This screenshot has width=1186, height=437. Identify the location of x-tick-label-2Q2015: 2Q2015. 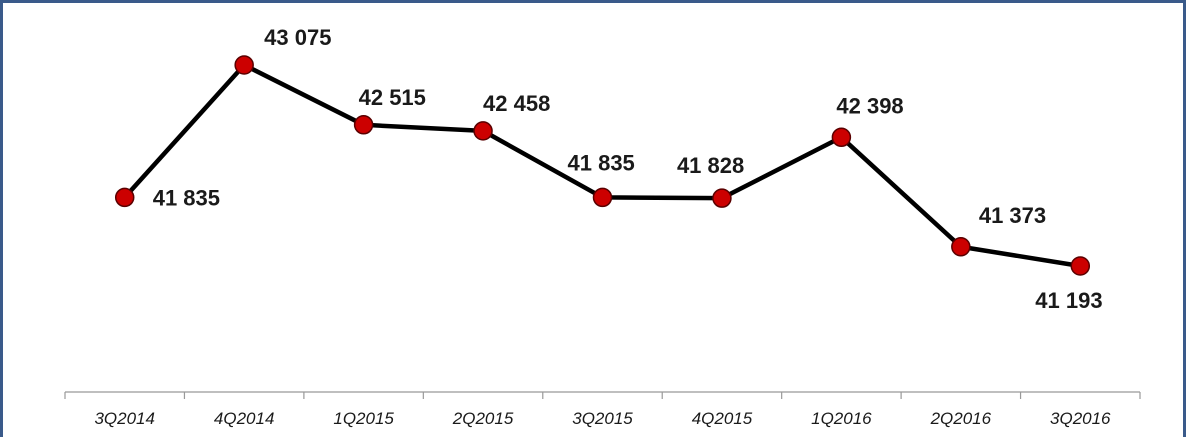
(483, 418).